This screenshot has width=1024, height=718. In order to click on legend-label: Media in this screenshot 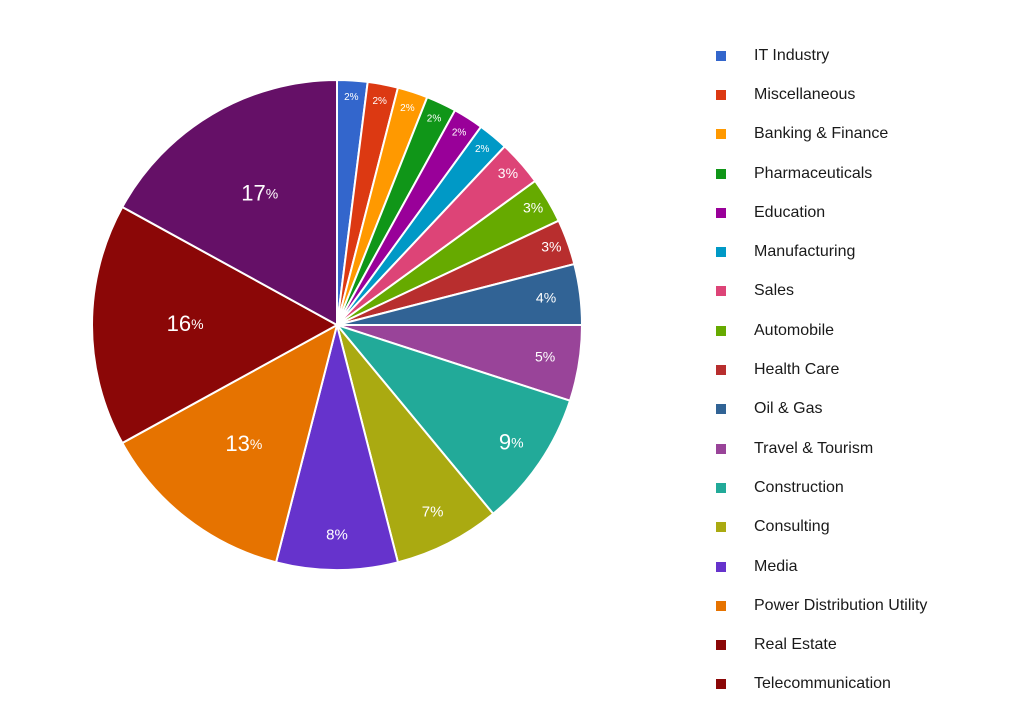, I will do `click(776, 566)`.